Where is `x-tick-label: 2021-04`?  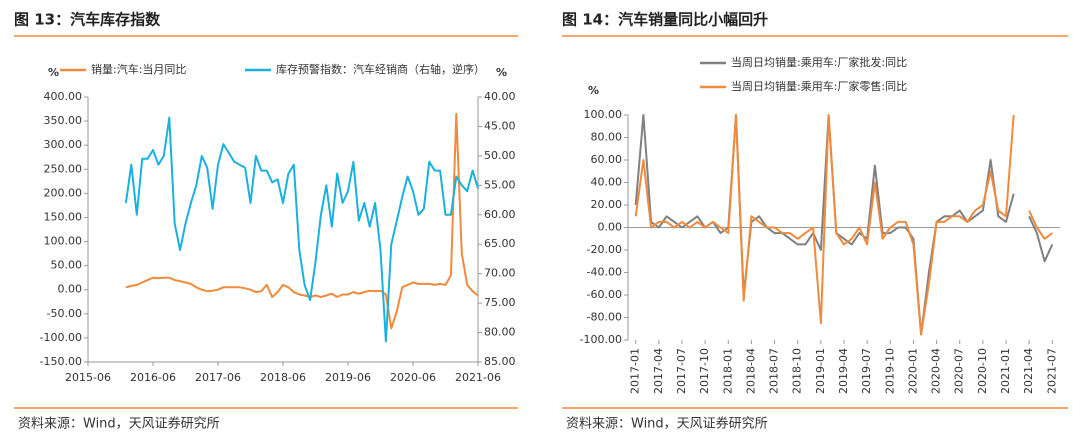
x-tick-label: 2021-04 is located at coordinates (1028, 371).